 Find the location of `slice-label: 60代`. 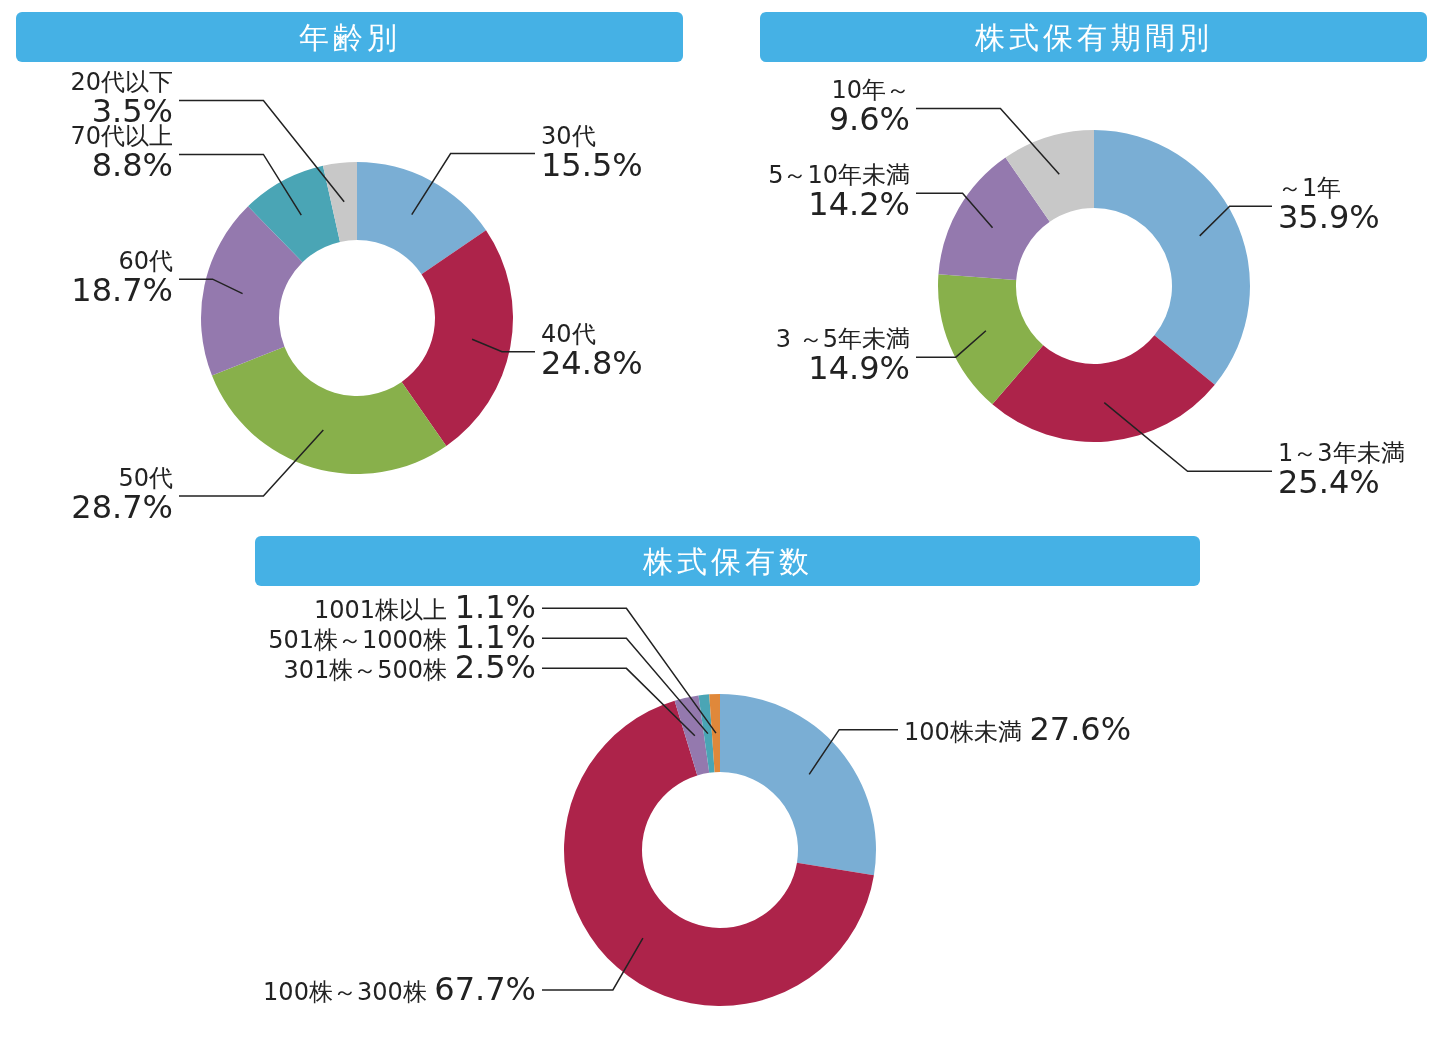

slice-label: 60代 is located at coordinates (145, 261).